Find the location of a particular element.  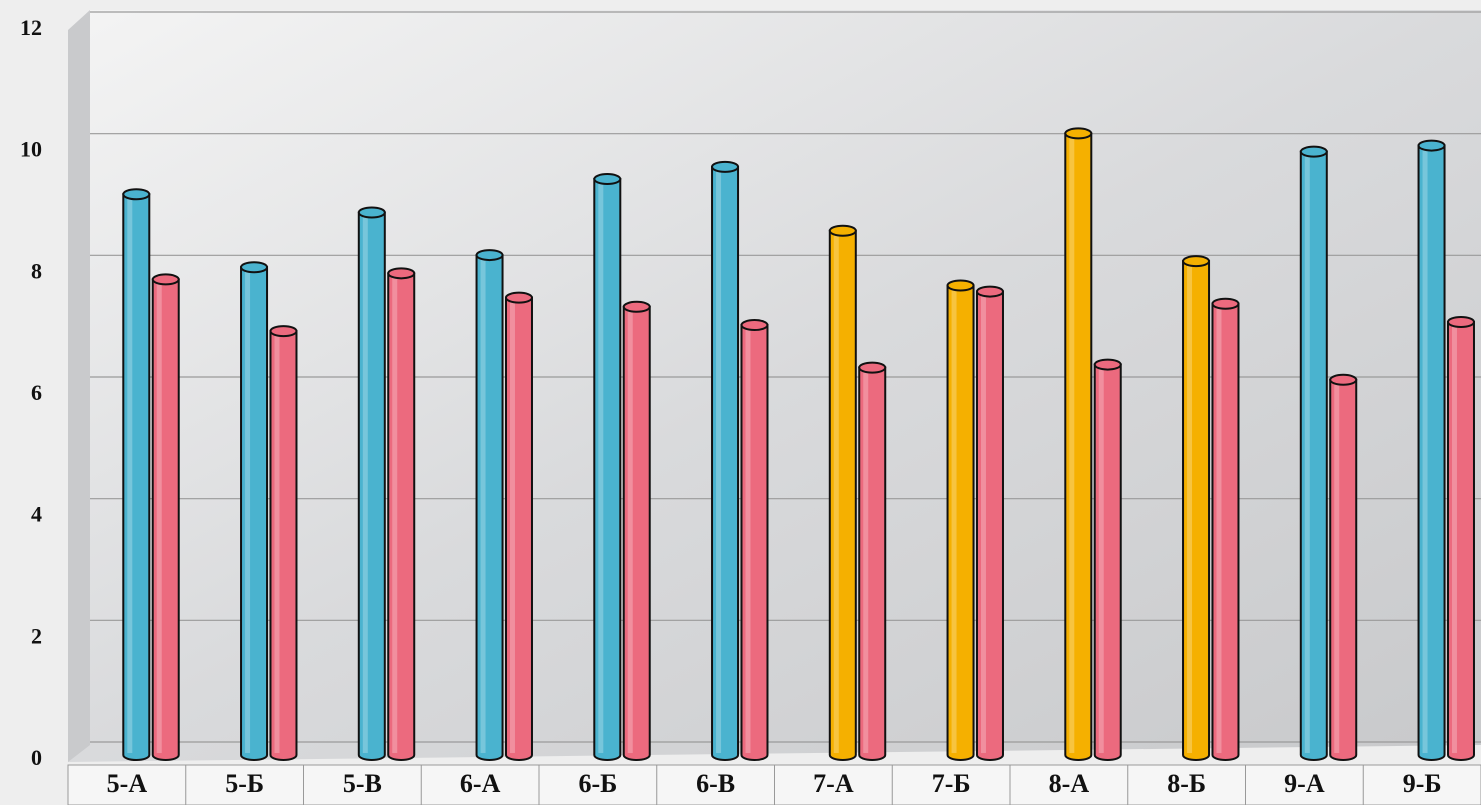

y-tick-label: 4 is located at coordinates (36, 514).